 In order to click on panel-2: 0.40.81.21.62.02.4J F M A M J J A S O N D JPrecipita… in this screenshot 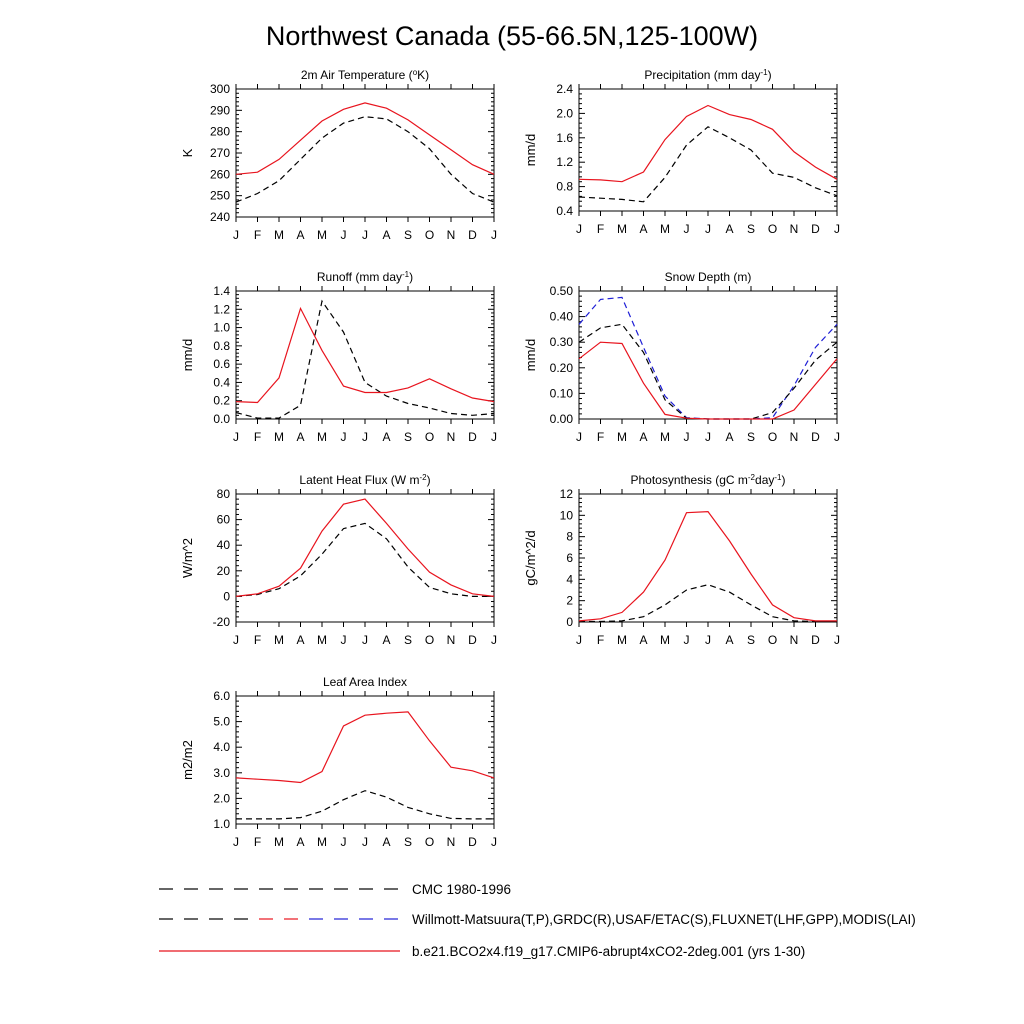, I will do `click(681, 152)`.